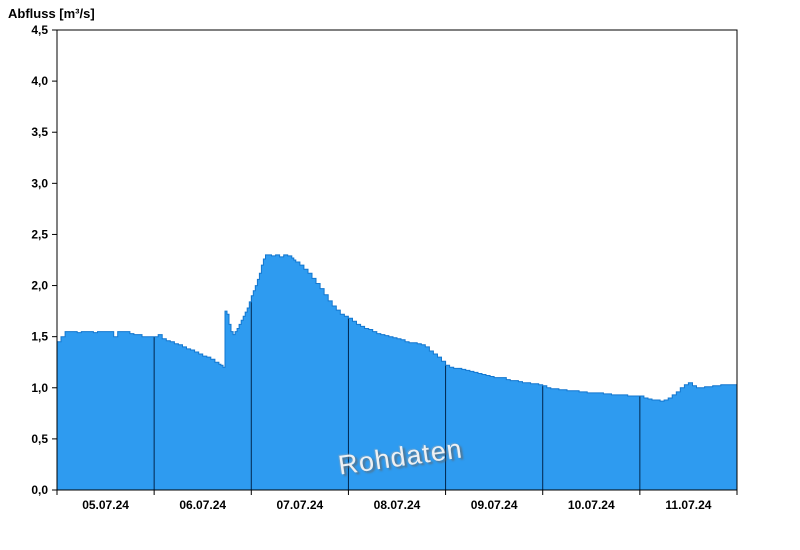 This screenshot has width=800, height=550. Describe the element at coordinates (39, 183) in the screenshot. I see `y-tick-label: 3,0` at that location.